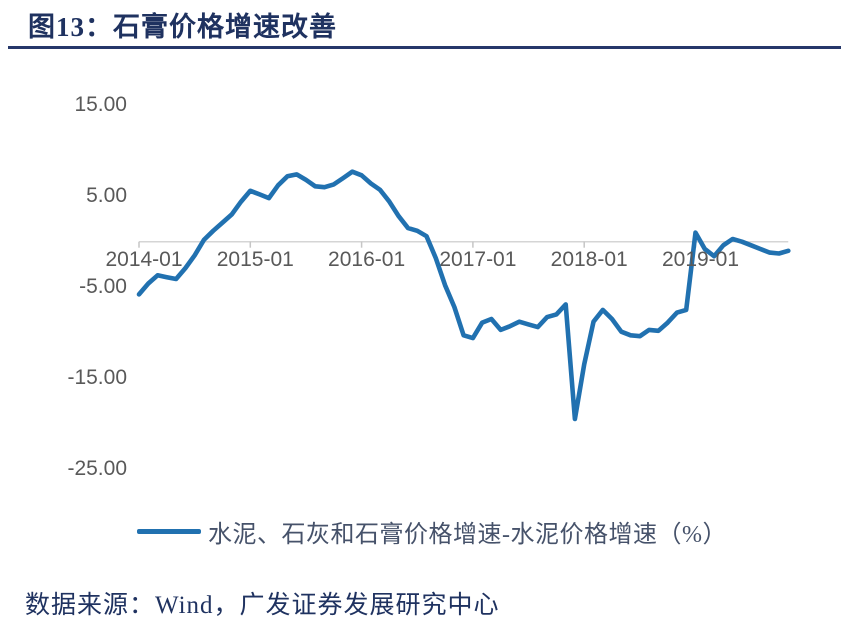 This screenshot has width=849, height=628. I want to click on y-axis-label: 15.00, so click(100, 105).